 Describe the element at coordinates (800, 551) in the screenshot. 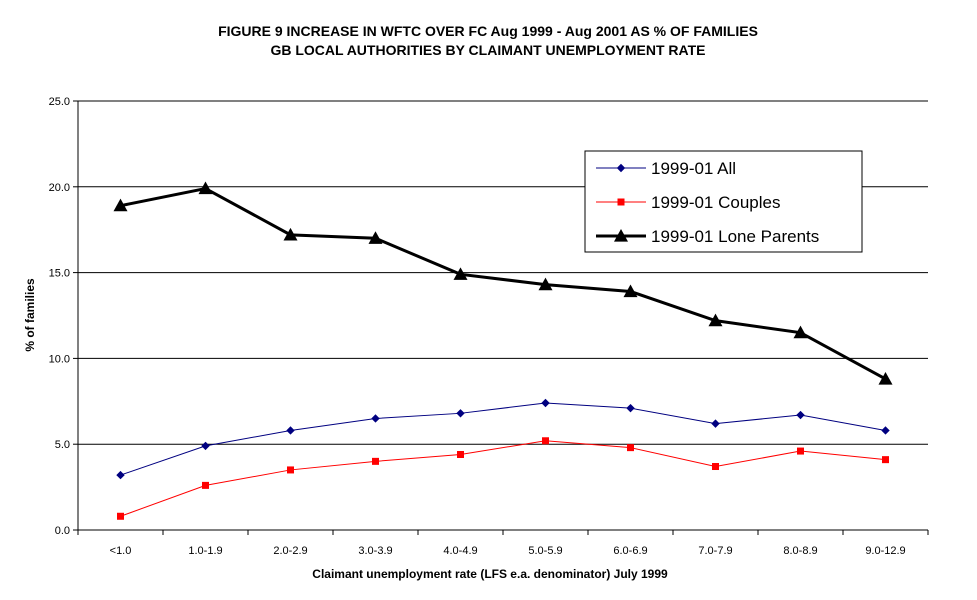

I see `x-tick-label: 8.0-8.9` at that location.